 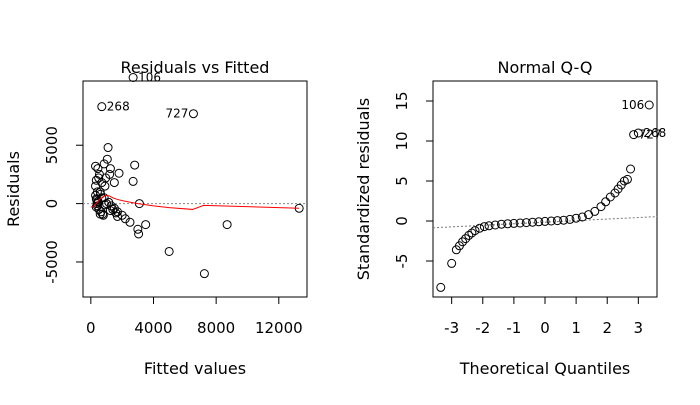 I want to click on qq-x-tick-label: -2, so click(x=482, y=328).